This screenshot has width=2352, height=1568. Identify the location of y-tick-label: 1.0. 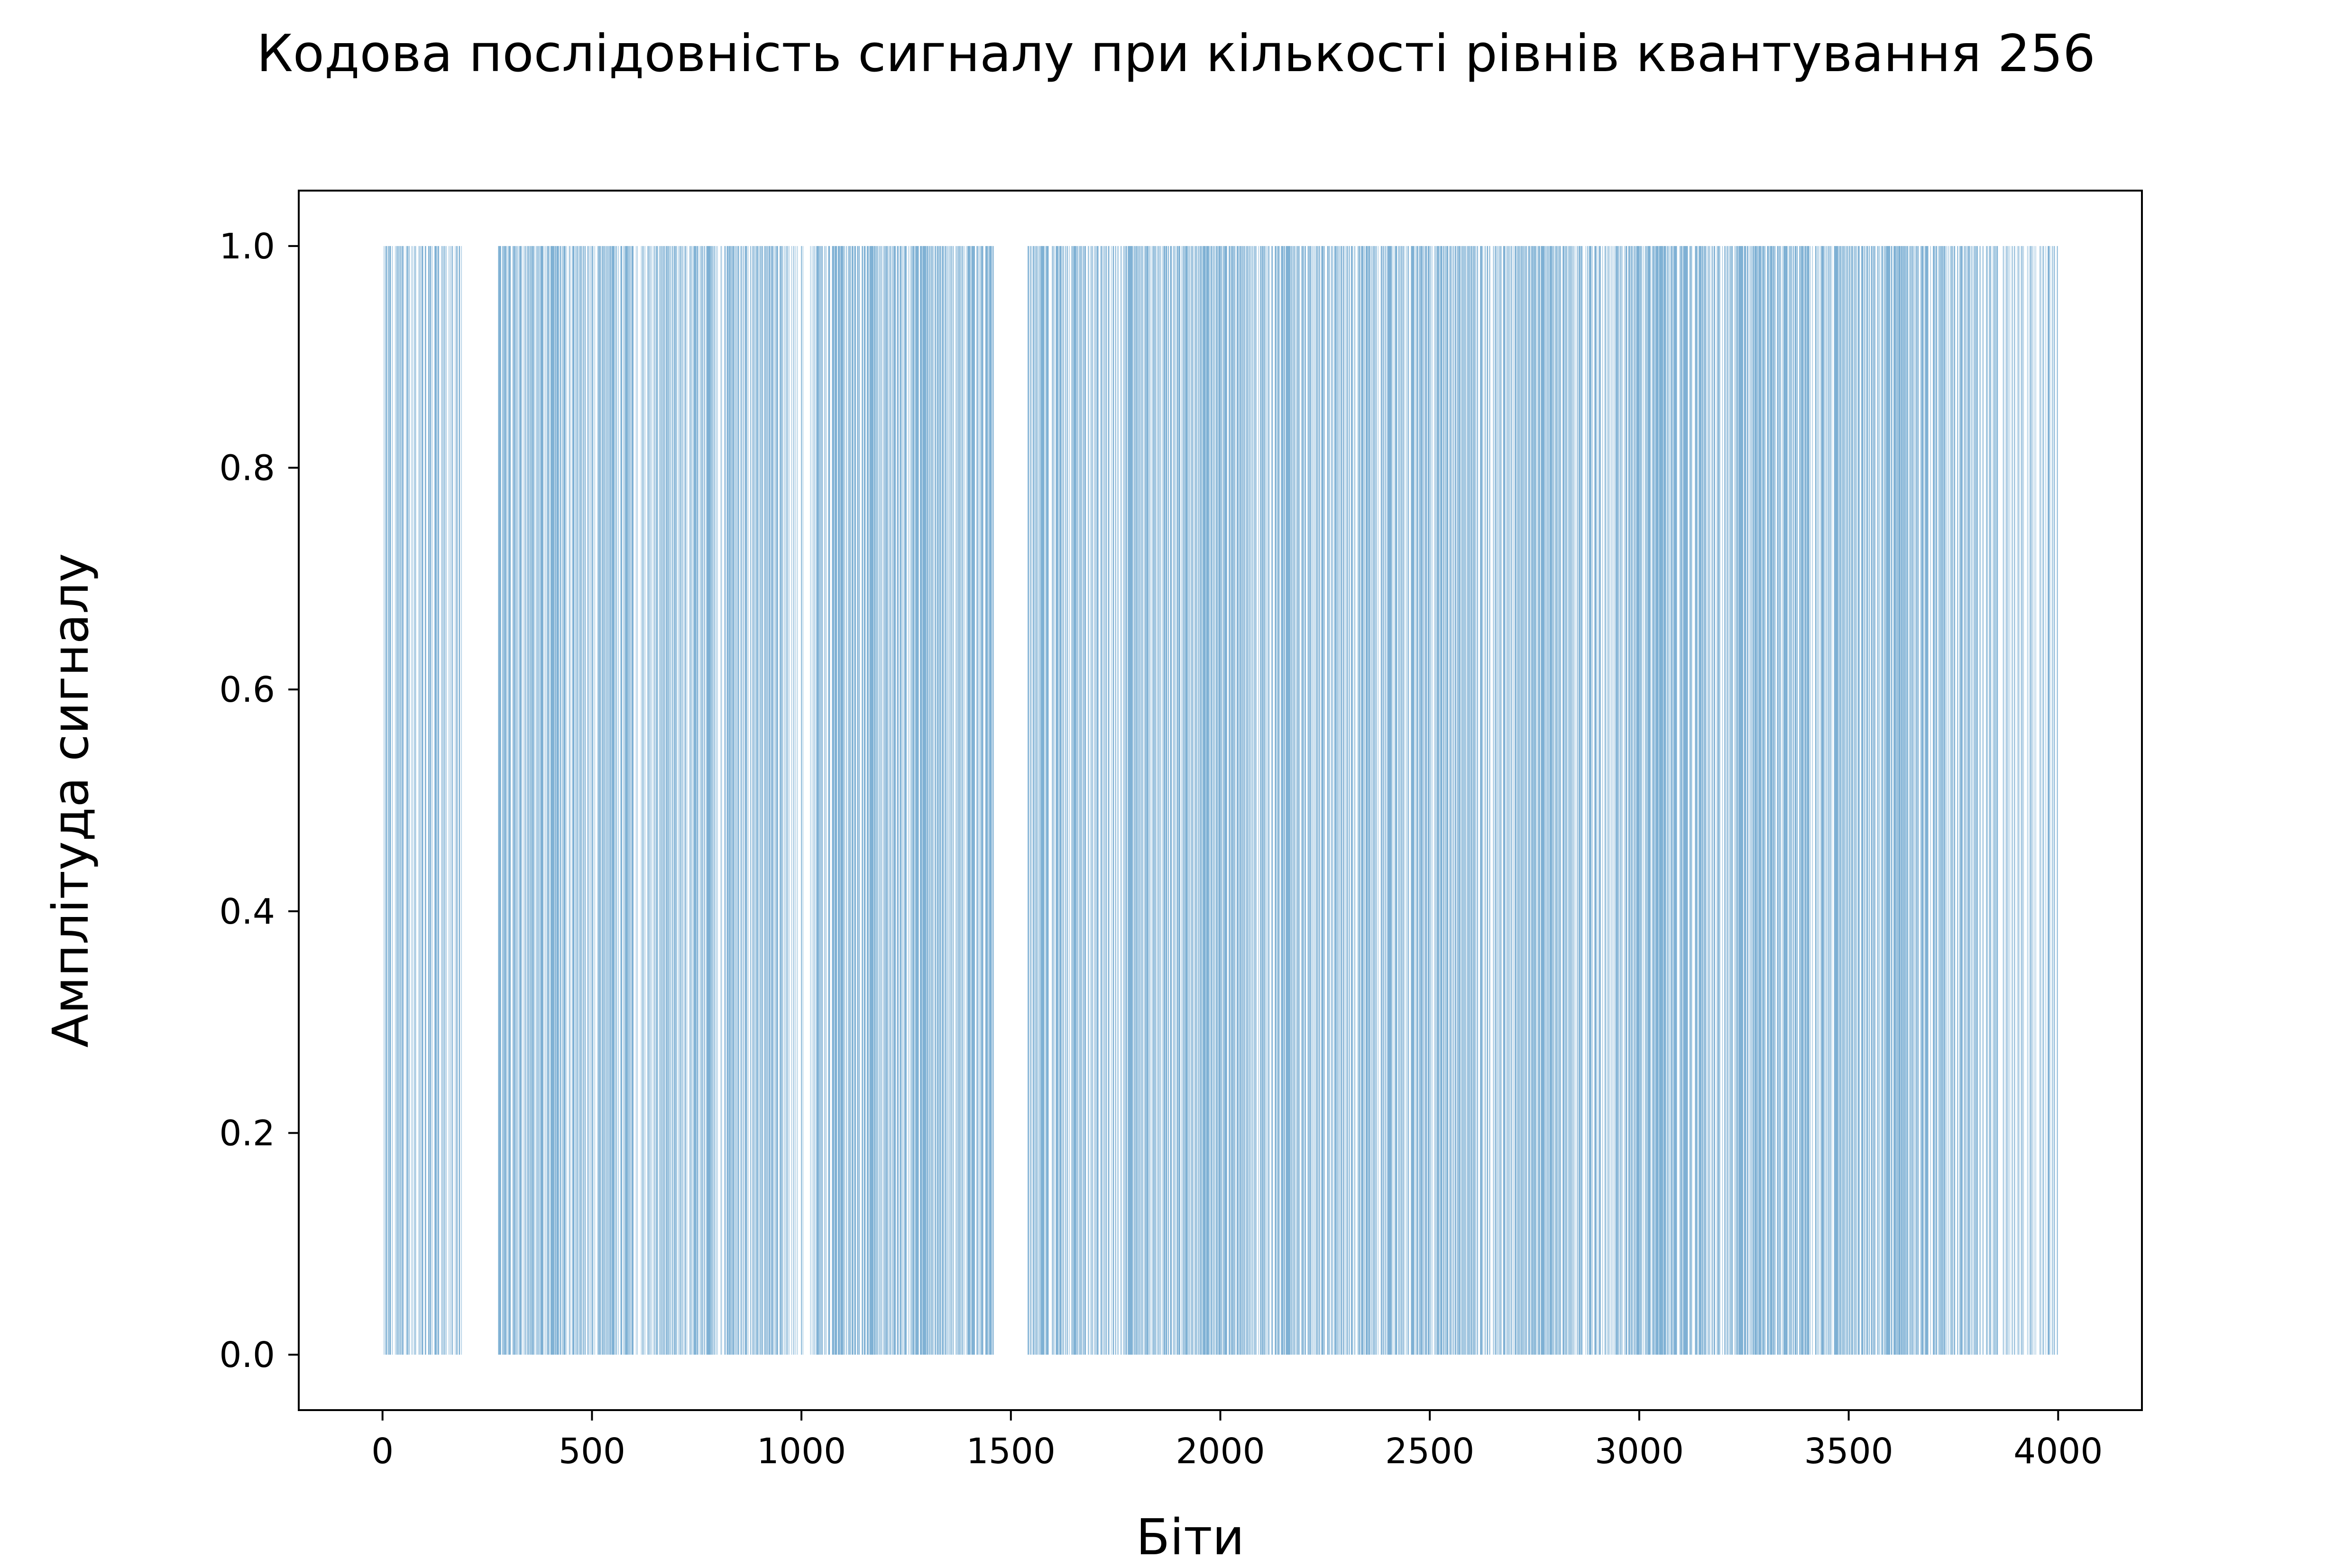
(247, 246).